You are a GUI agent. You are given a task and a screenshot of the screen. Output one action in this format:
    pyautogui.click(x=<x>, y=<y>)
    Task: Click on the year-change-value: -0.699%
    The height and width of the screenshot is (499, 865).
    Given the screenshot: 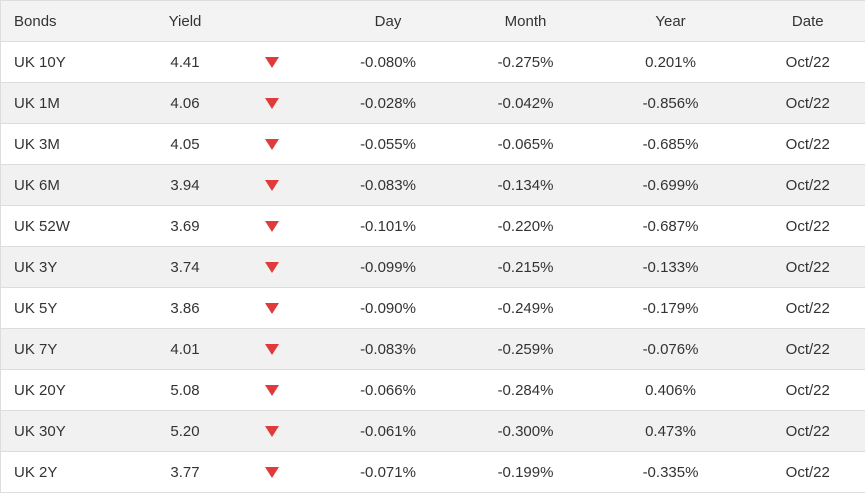 What is the action you would take?
    pyautogui.click(x=670, y=185)
    